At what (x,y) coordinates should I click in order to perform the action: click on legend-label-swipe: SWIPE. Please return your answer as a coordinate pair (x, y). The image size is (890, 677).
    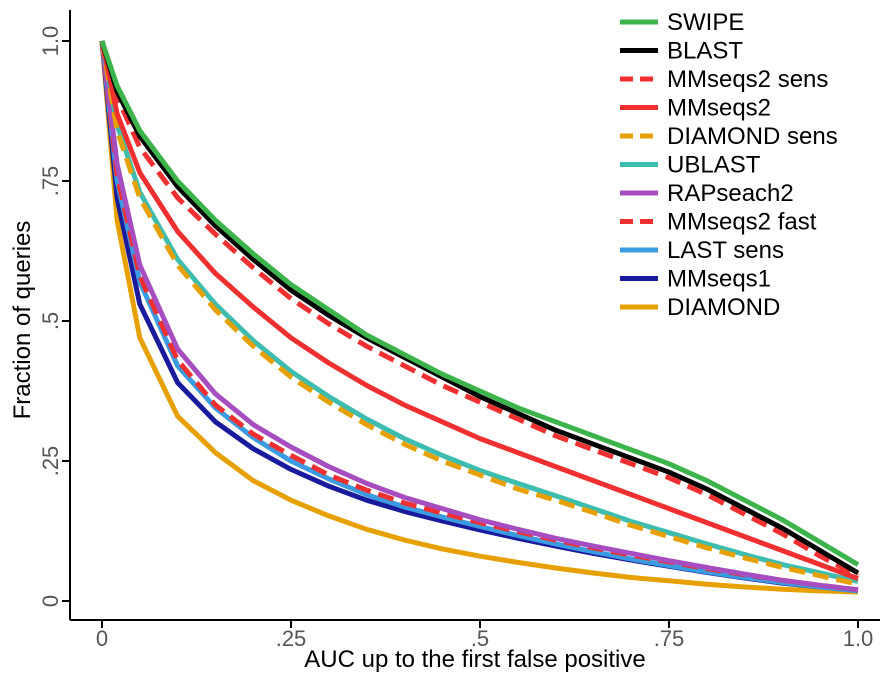
    Looking at the image, I should click on (705, 22).